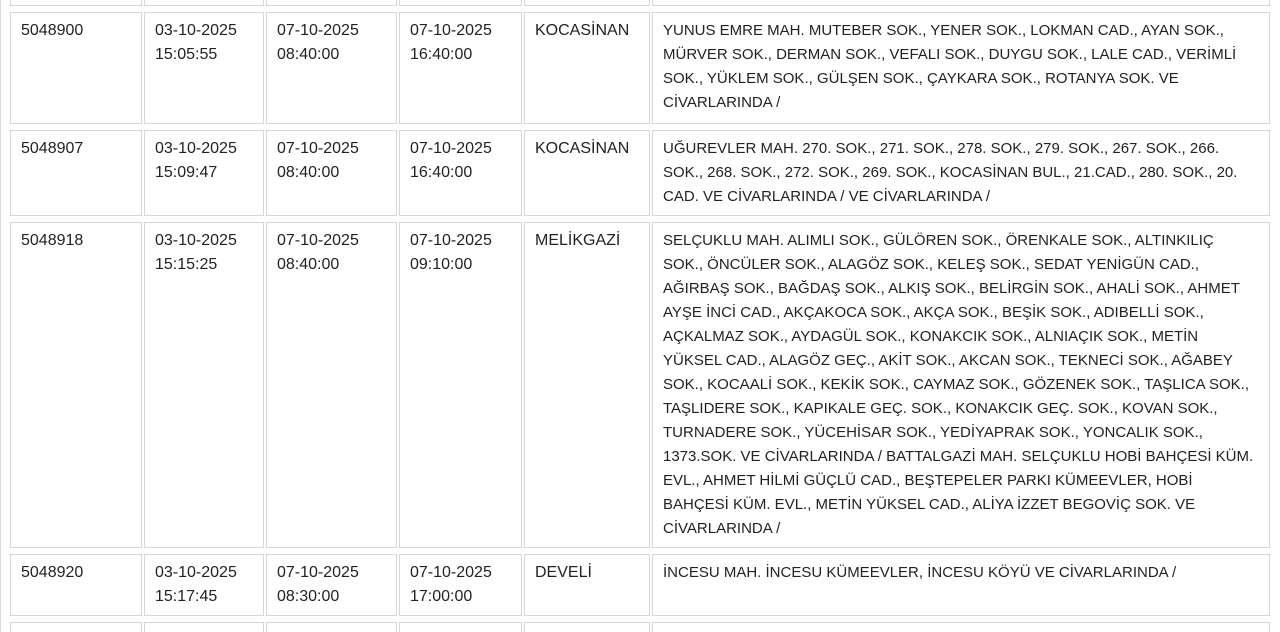 The height and width of the screenshot is (632, 1280). I want to click on start-cell: 07-10-2025 08:30:00, so click(331, 585).